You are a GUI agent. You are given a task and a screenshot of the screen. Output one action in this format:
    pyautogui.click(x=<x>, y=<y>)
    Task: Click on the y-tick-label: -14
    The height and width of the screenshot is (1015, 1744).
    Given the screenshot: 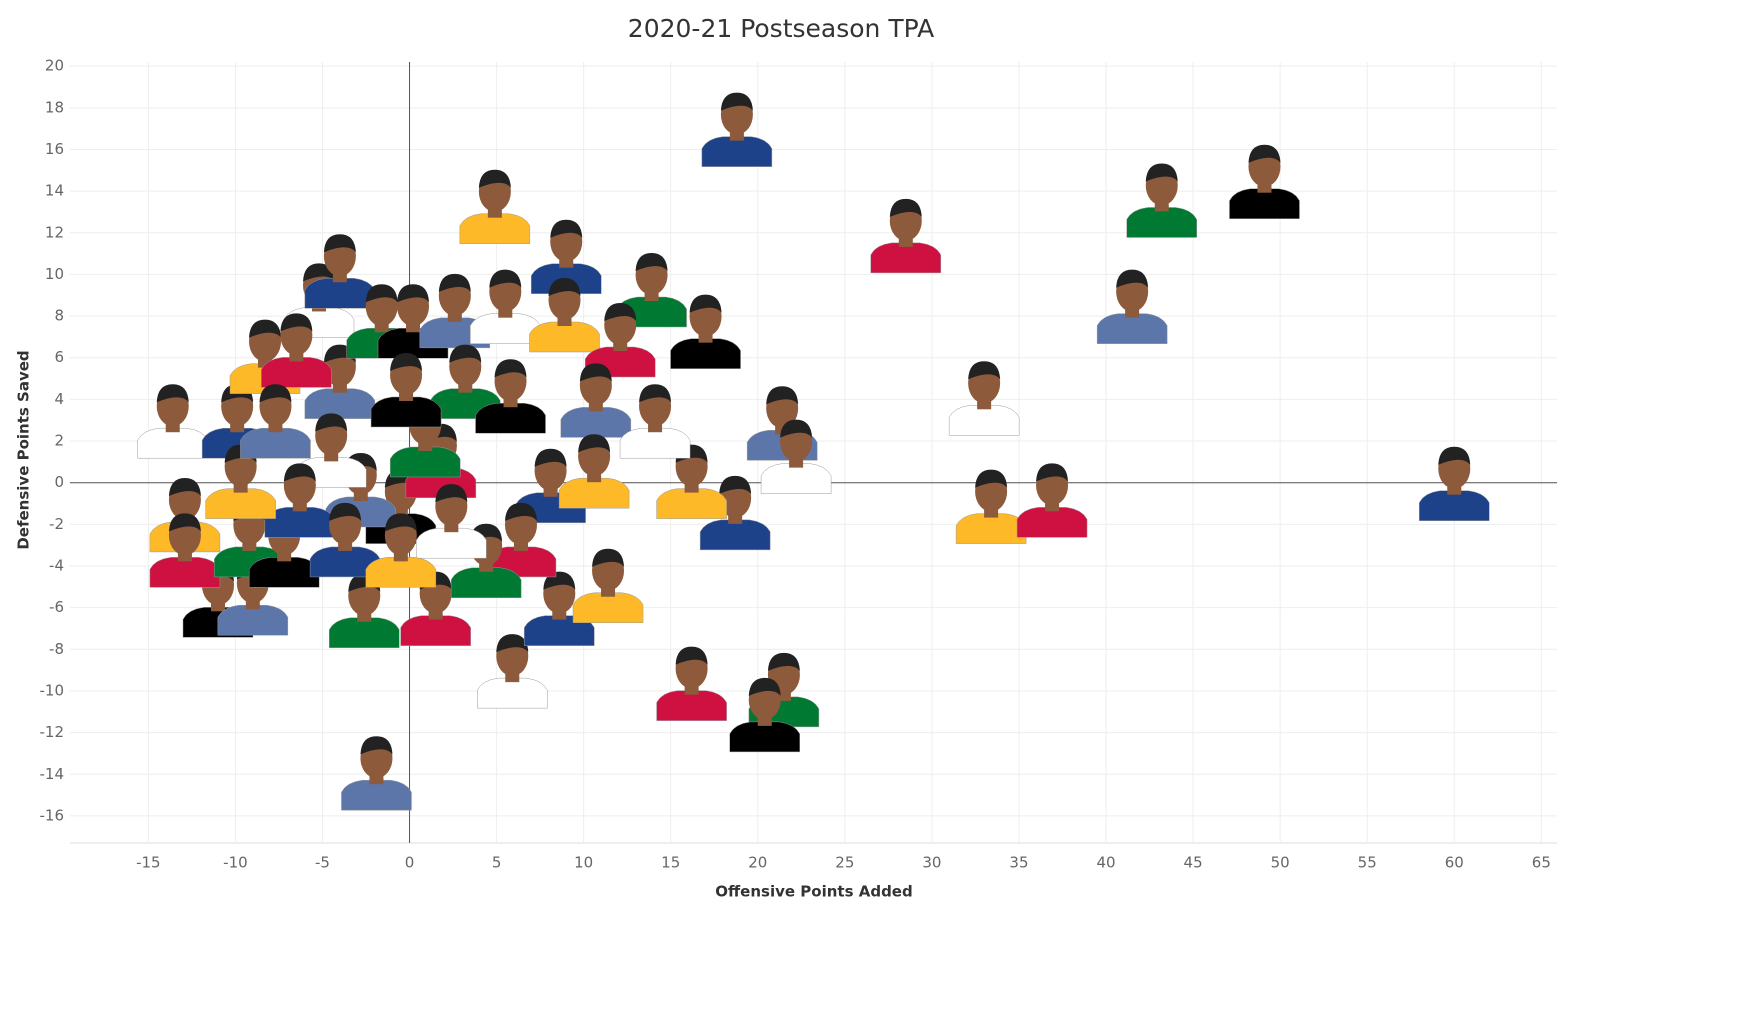 What is the action you would take?
    pyautogui.click(x=52, y=774)
    